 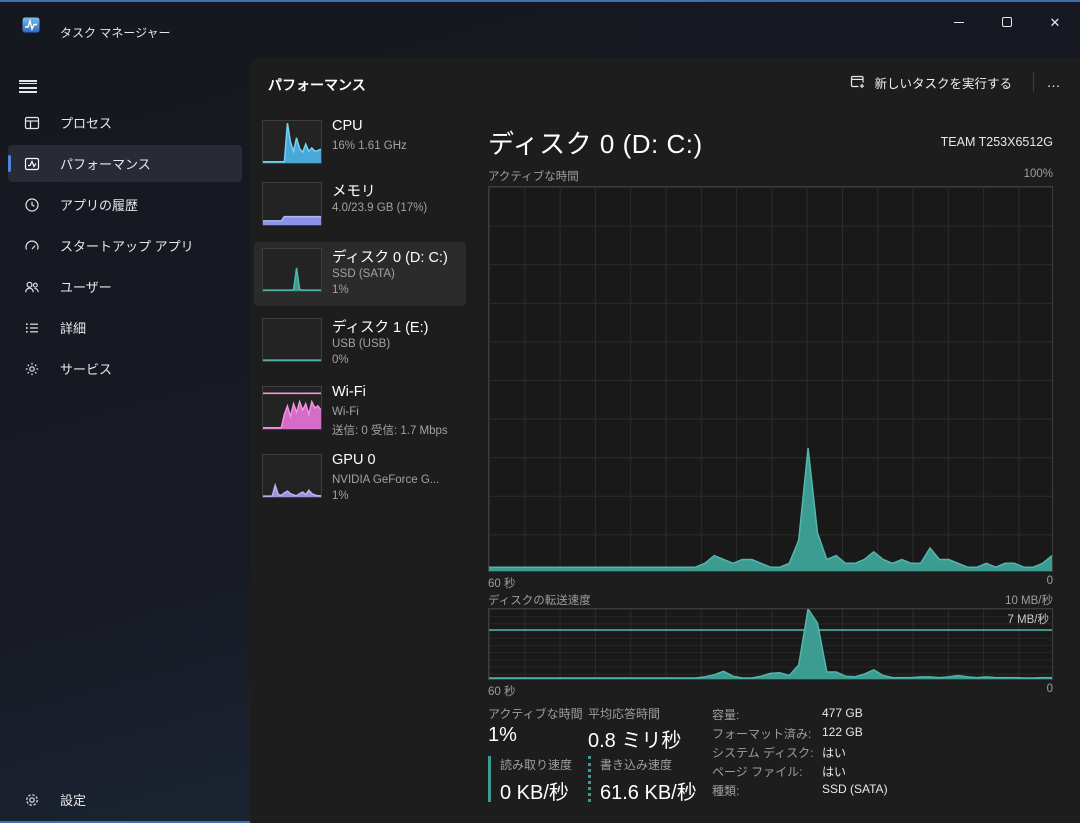 I want to click on device-name: TEAM T253X6512G, so click(x=996, y=142).